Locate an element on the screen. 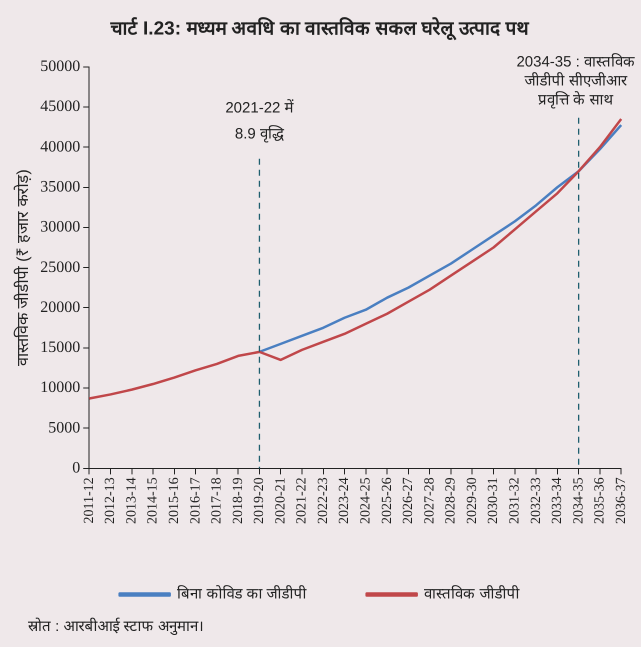 This screenshot has width=641, height=647. x-tick-label: 2011-12 is located at coordinates (89, 500).